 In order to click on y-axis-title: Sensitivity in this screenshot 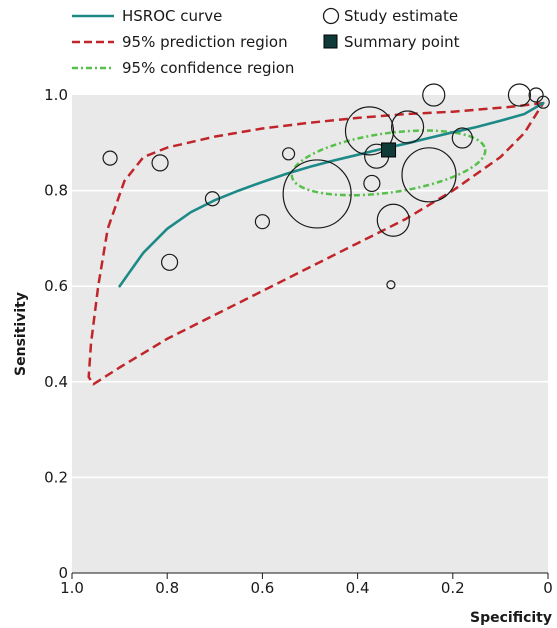, I will do `click(21, 334)`.